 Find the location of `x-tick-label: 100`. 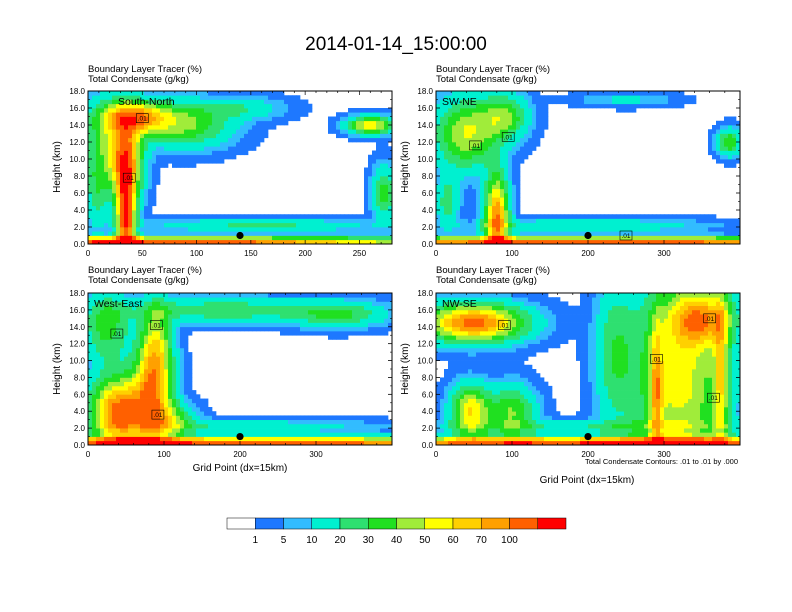

x-tick-label: 100 is located at coordinates (197, 253).